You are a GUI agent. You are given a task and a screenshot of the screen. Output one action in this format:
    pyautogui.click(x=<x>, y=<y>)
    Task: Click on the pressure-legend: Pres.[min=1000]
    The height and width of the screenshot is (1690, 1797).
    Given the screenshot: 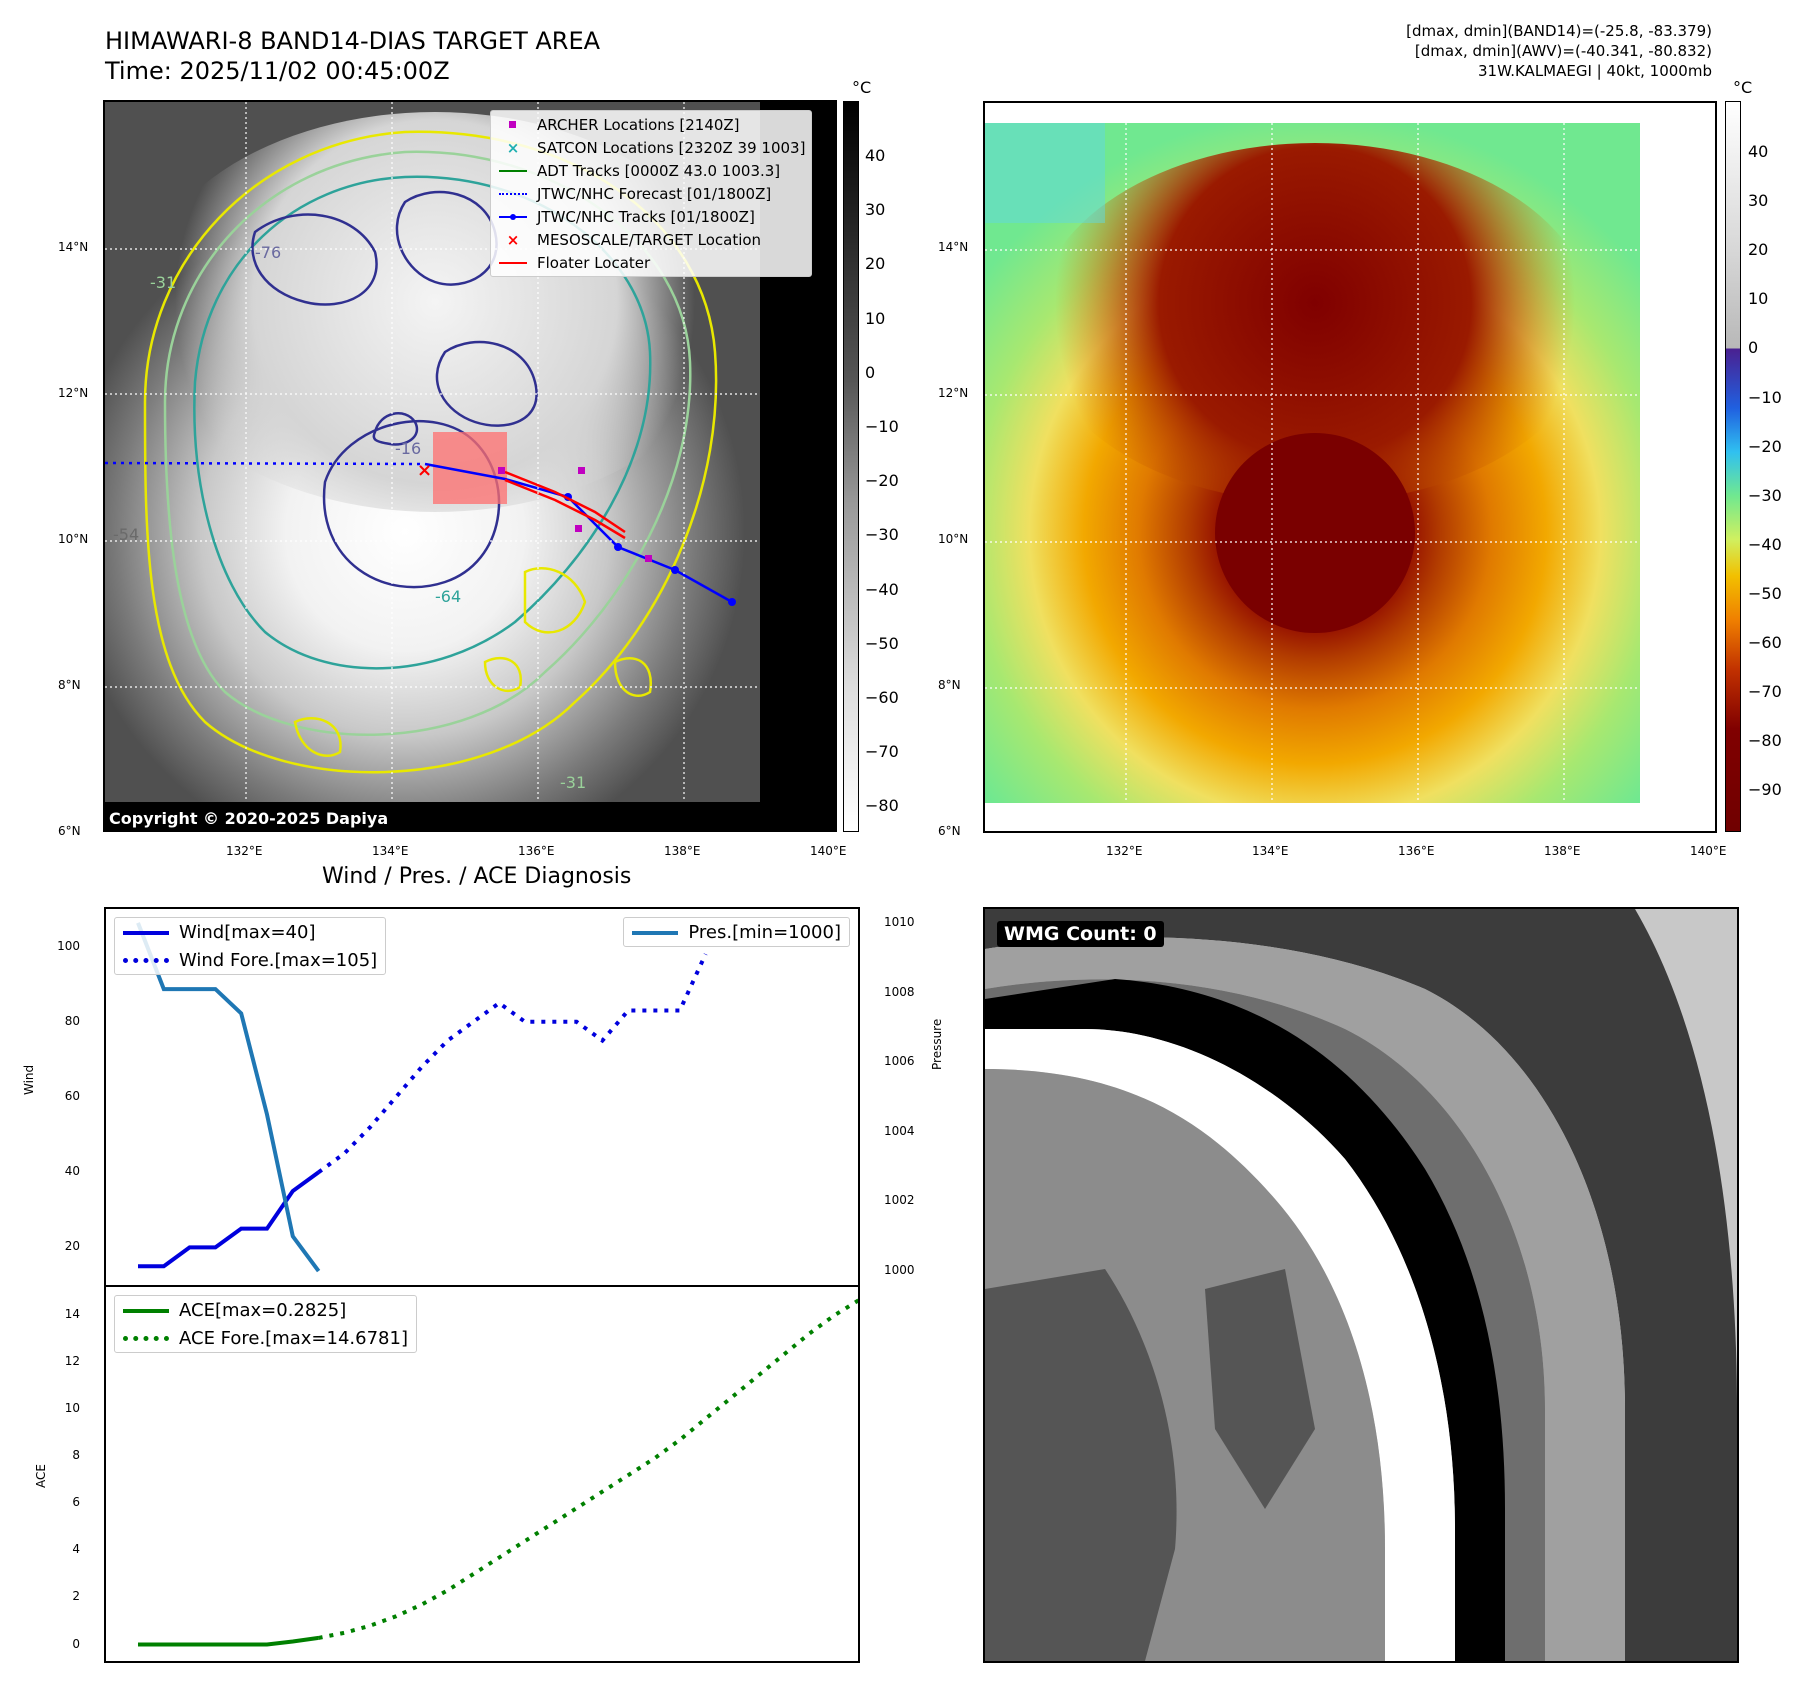 What is the action you would take?
    pyautogui.click(x=736, y=932)
    